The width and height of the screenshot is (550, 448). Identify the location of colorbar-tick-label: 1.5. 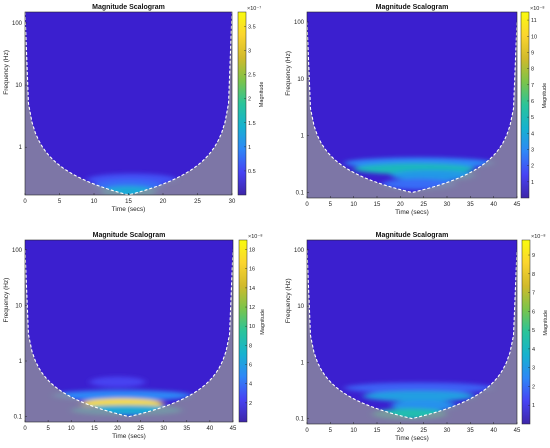
(252, 124).